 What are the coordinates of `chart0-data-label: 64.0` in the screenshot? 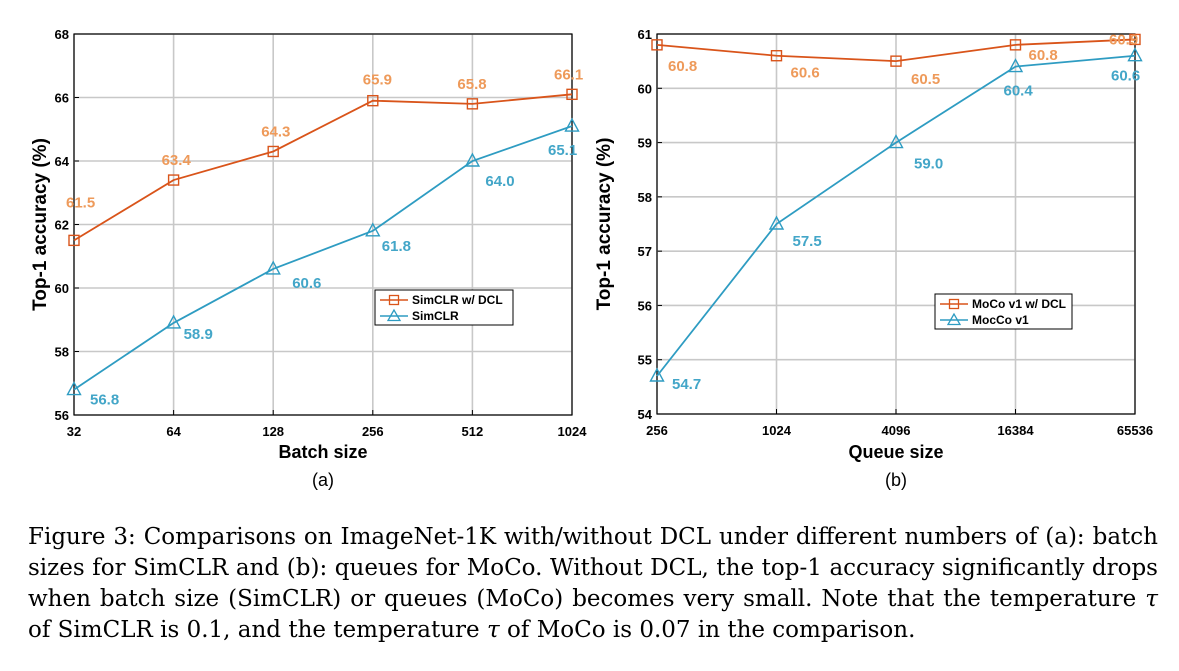 It's located at (499, 181).